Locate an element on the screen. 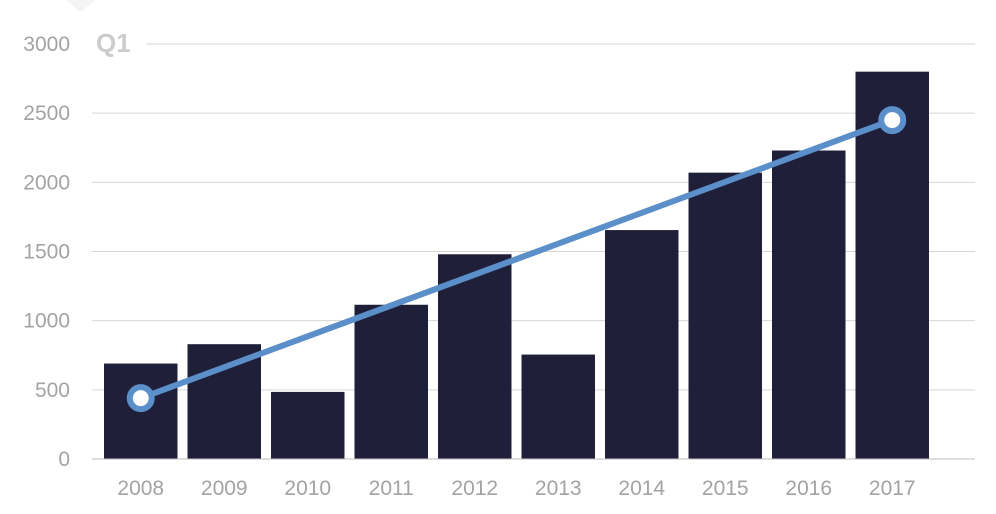  y-tick-label: 1500 is located at coordinates (46, 252).